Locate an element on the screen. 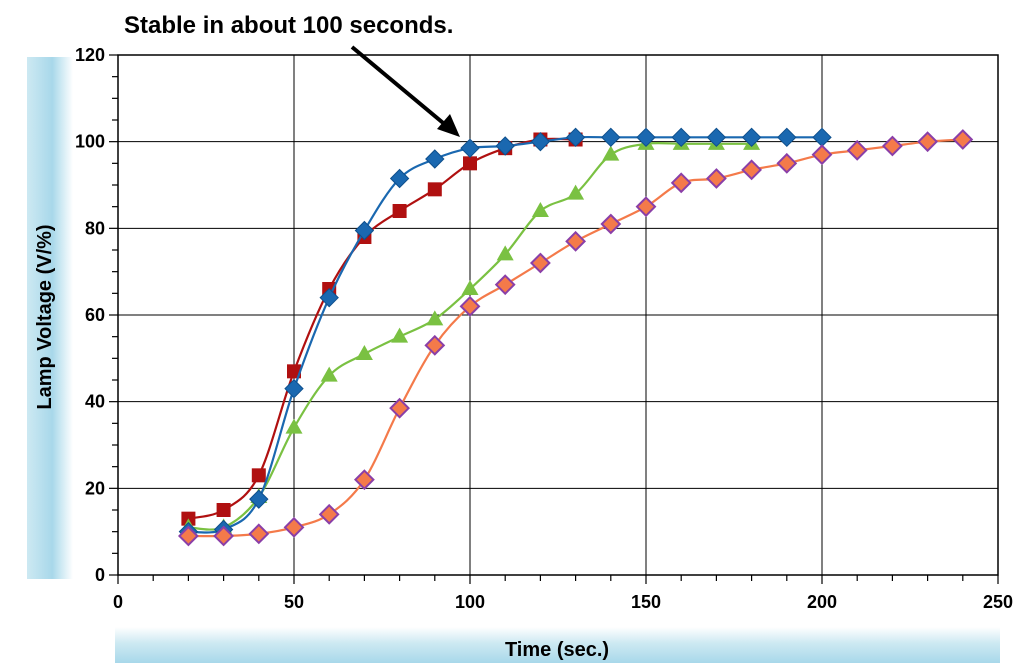  annotation: Stable in about 100 seconds. is located at coordinates (292, 74).